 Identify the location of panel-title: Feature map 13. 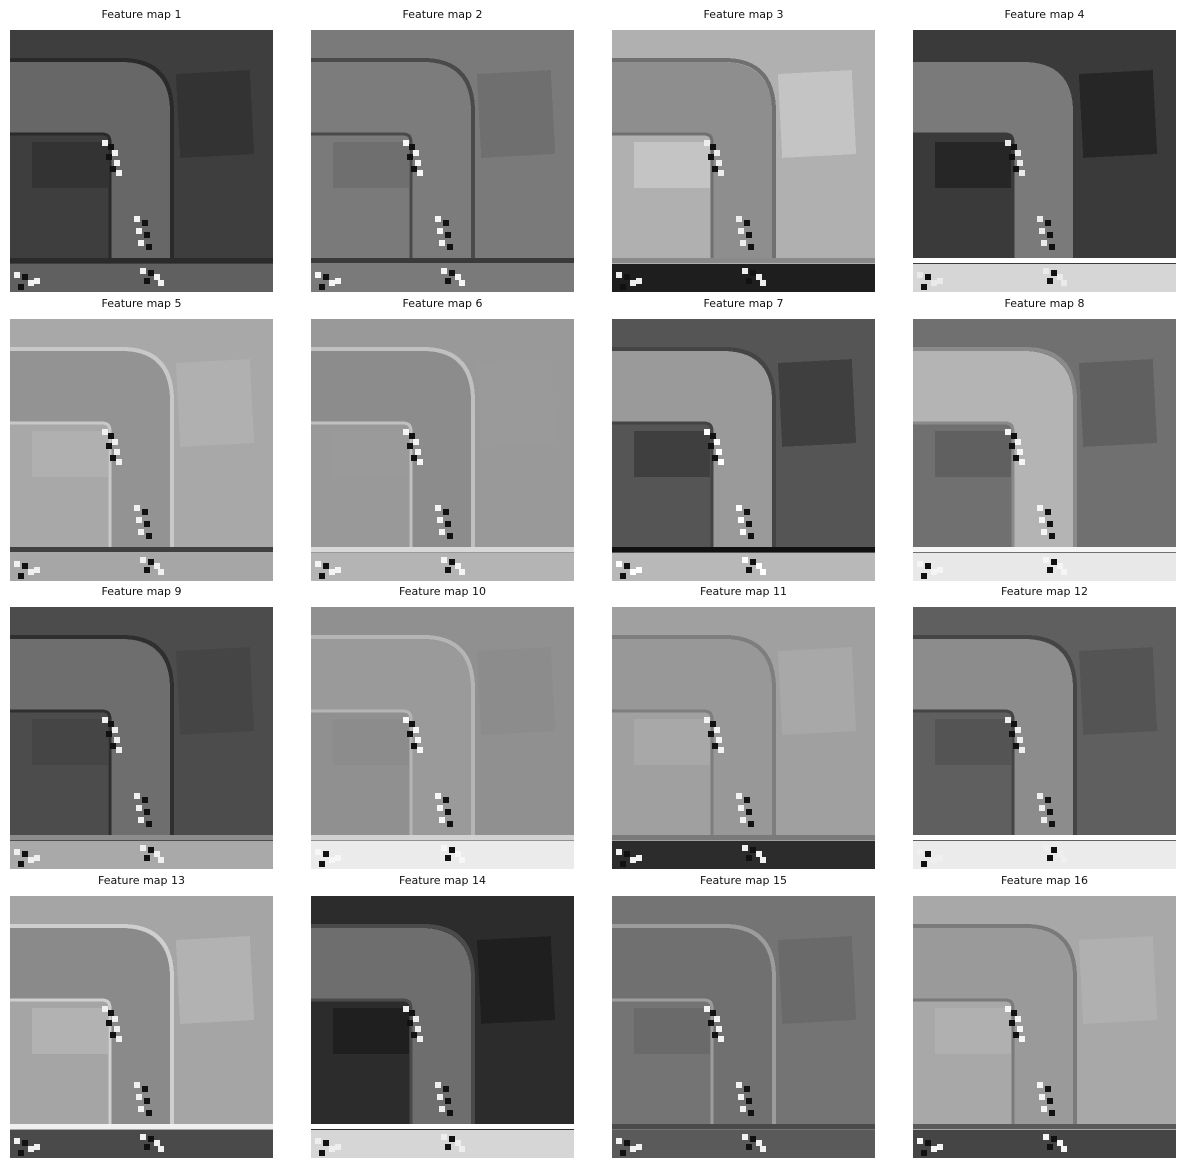
(141, 880).